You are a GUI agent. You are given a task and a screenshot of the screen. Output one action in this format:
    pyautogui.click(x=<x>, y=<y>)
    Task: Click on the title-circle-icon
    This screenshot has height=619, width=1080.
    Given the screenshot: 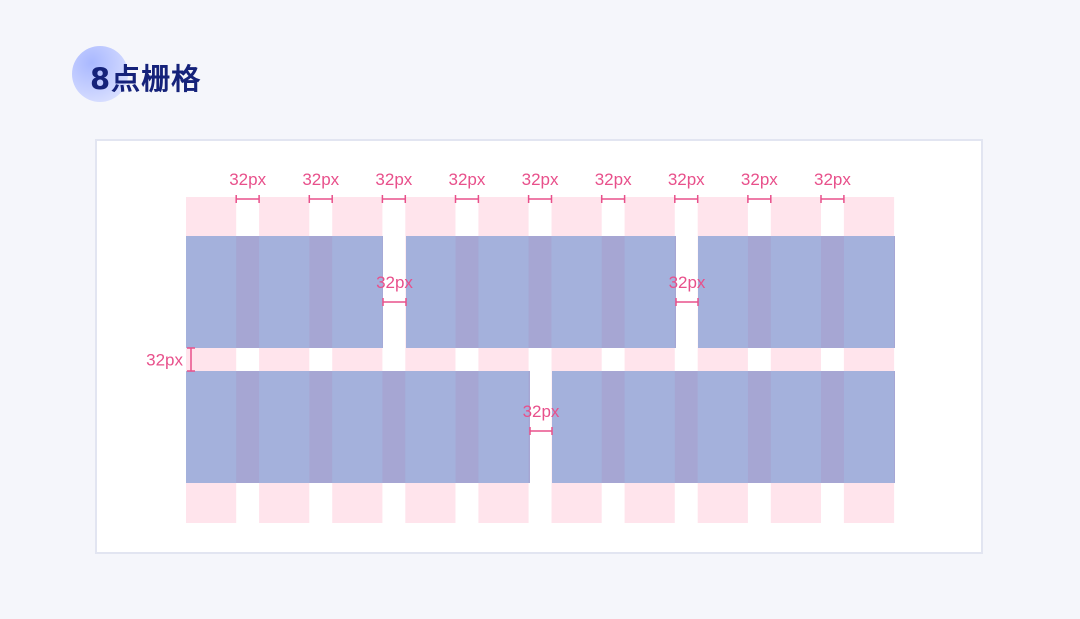 What is the action you would take?
    pyautogui.click(x=100, y=74)
    